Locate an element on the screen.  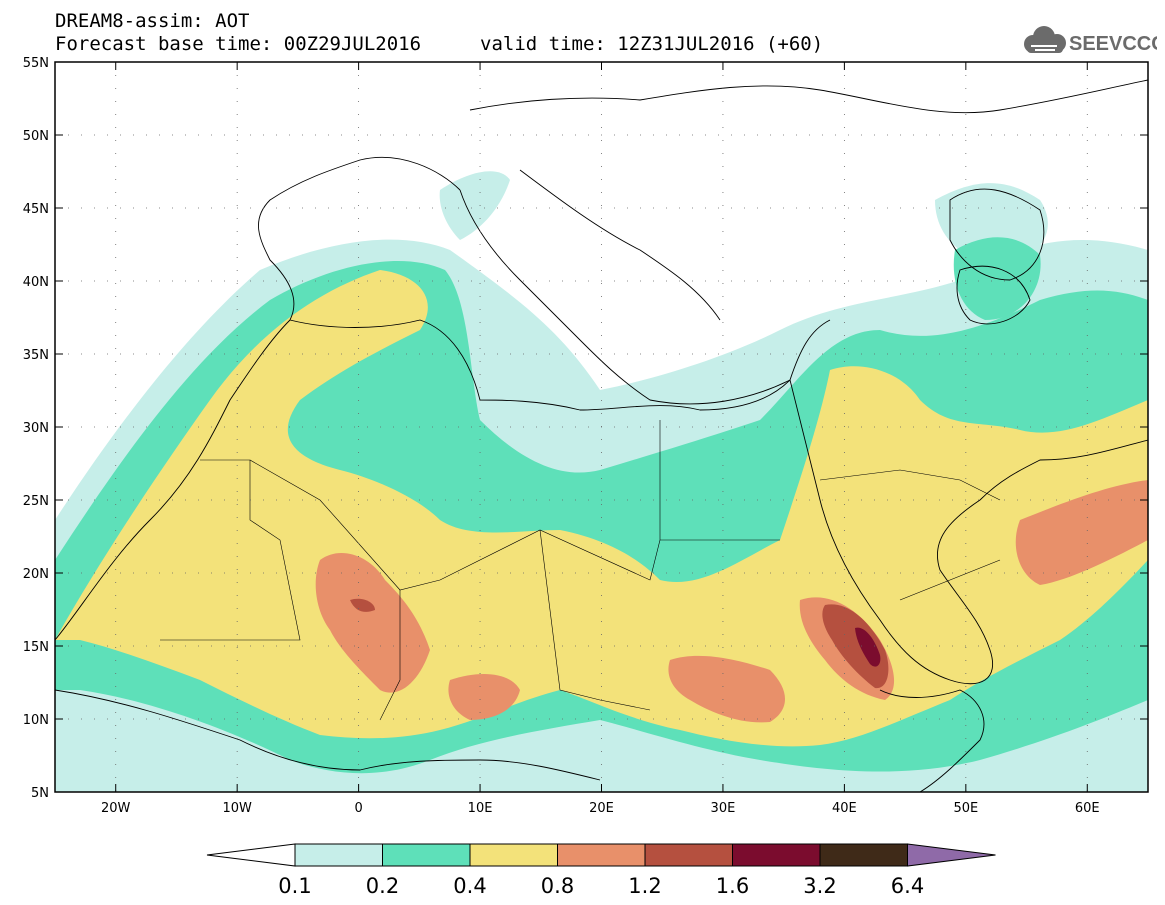
y-tick-label: 25N is located at coordinates (36, 501).